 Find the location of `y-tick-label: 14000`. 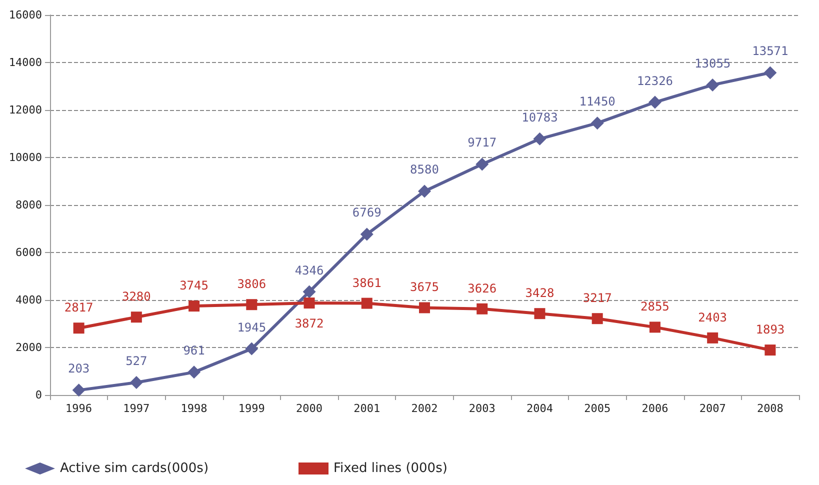

y-tick-label: 14000 is located at coordinates (25, 62).